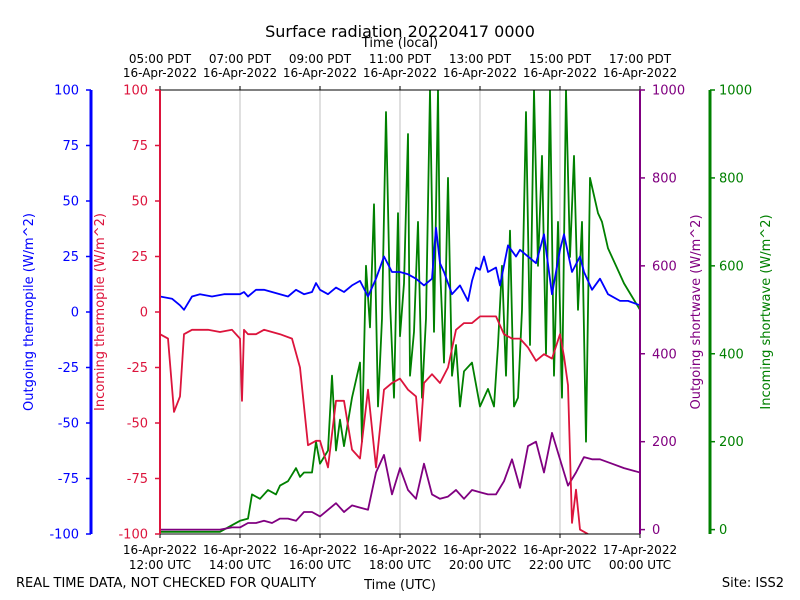 Image resolution: width=800 pixels, height=600 pixels. What do you see at coordinates (139, 257) in the screenshot?
I see `y-tick-label-in_thermopile: 25` at bounding box center [139, 257].